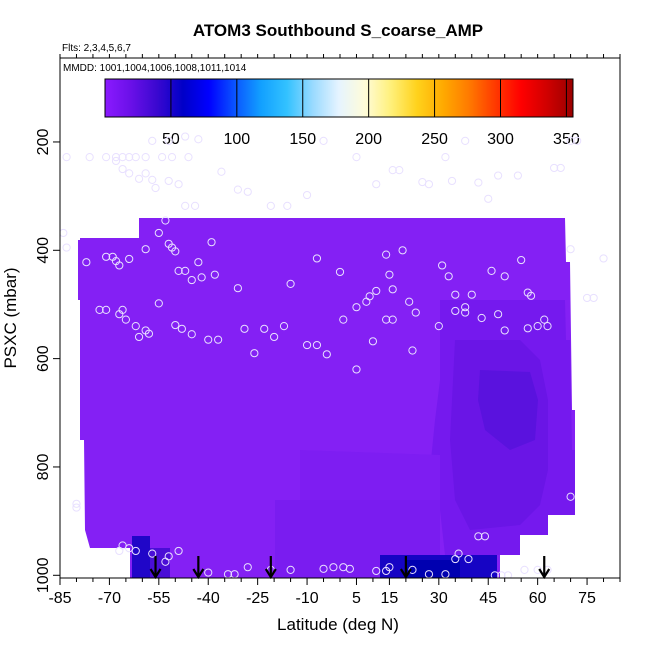  What do you see at coordinates (350, 568) in the screenshot?
I see `flight-arrows` at bounding box center [350, 568].